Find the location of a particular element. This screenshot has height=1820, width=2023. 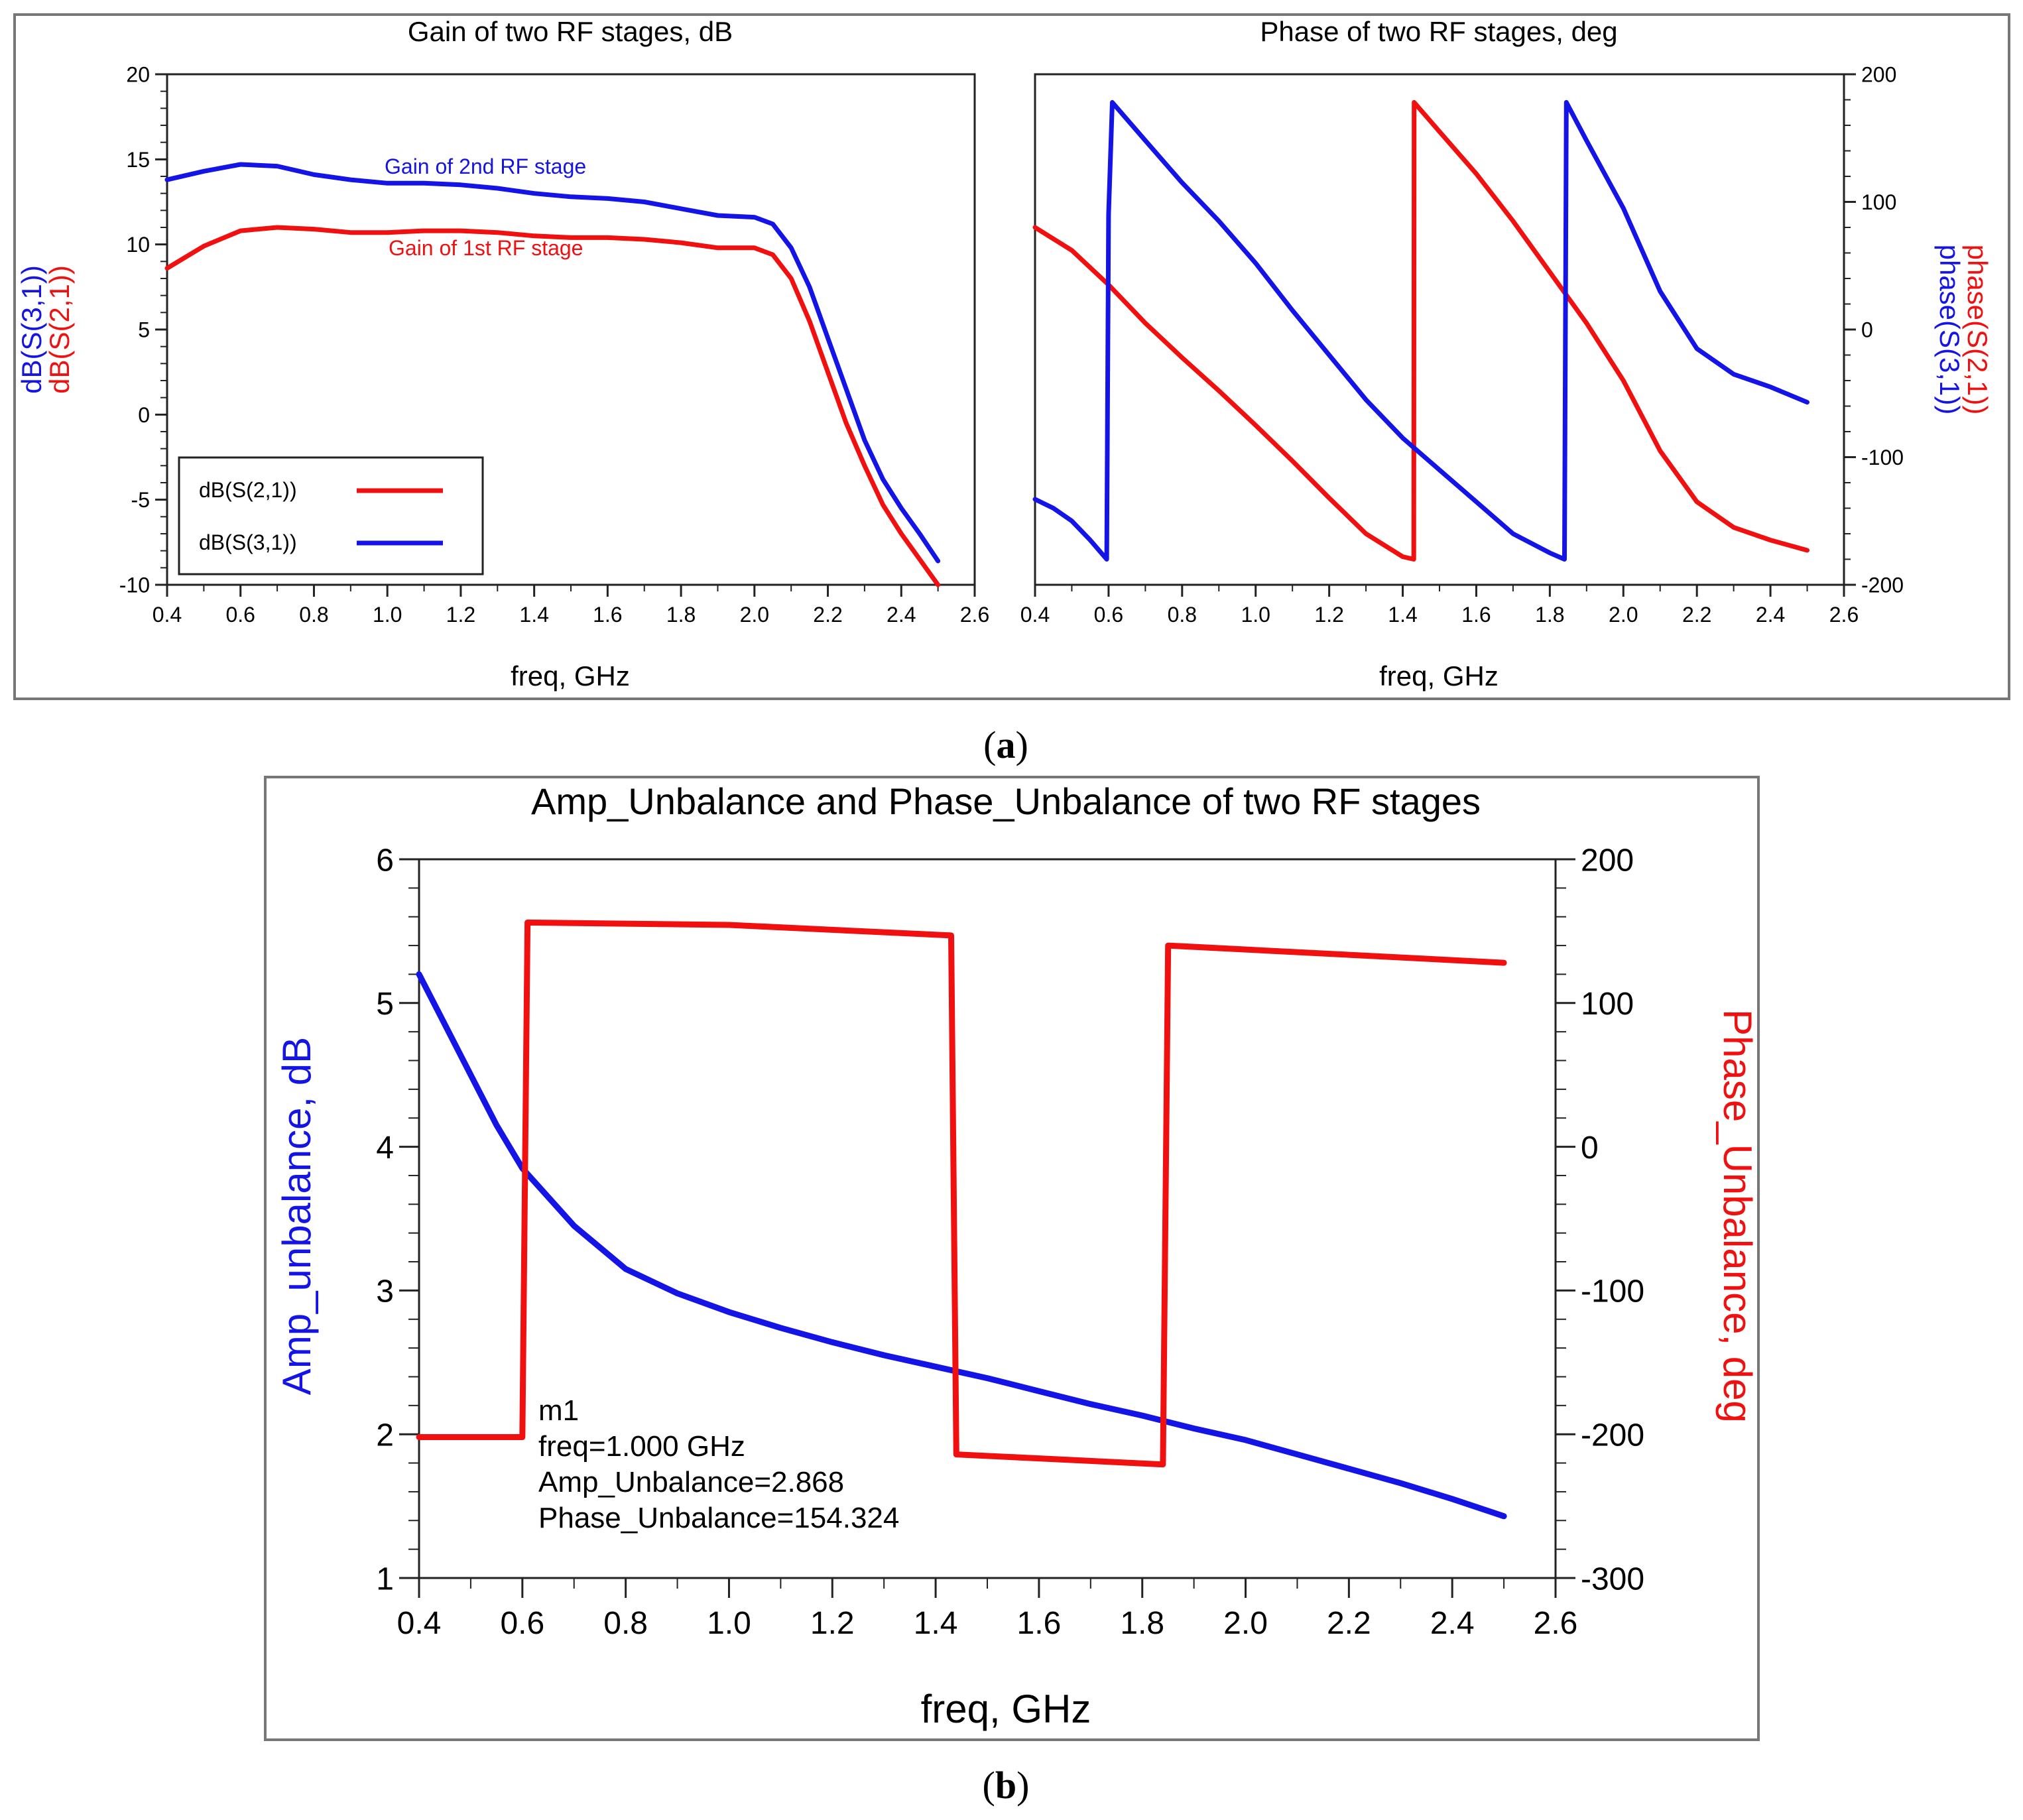

gain-series-lines is located at coordinates (552, 374).